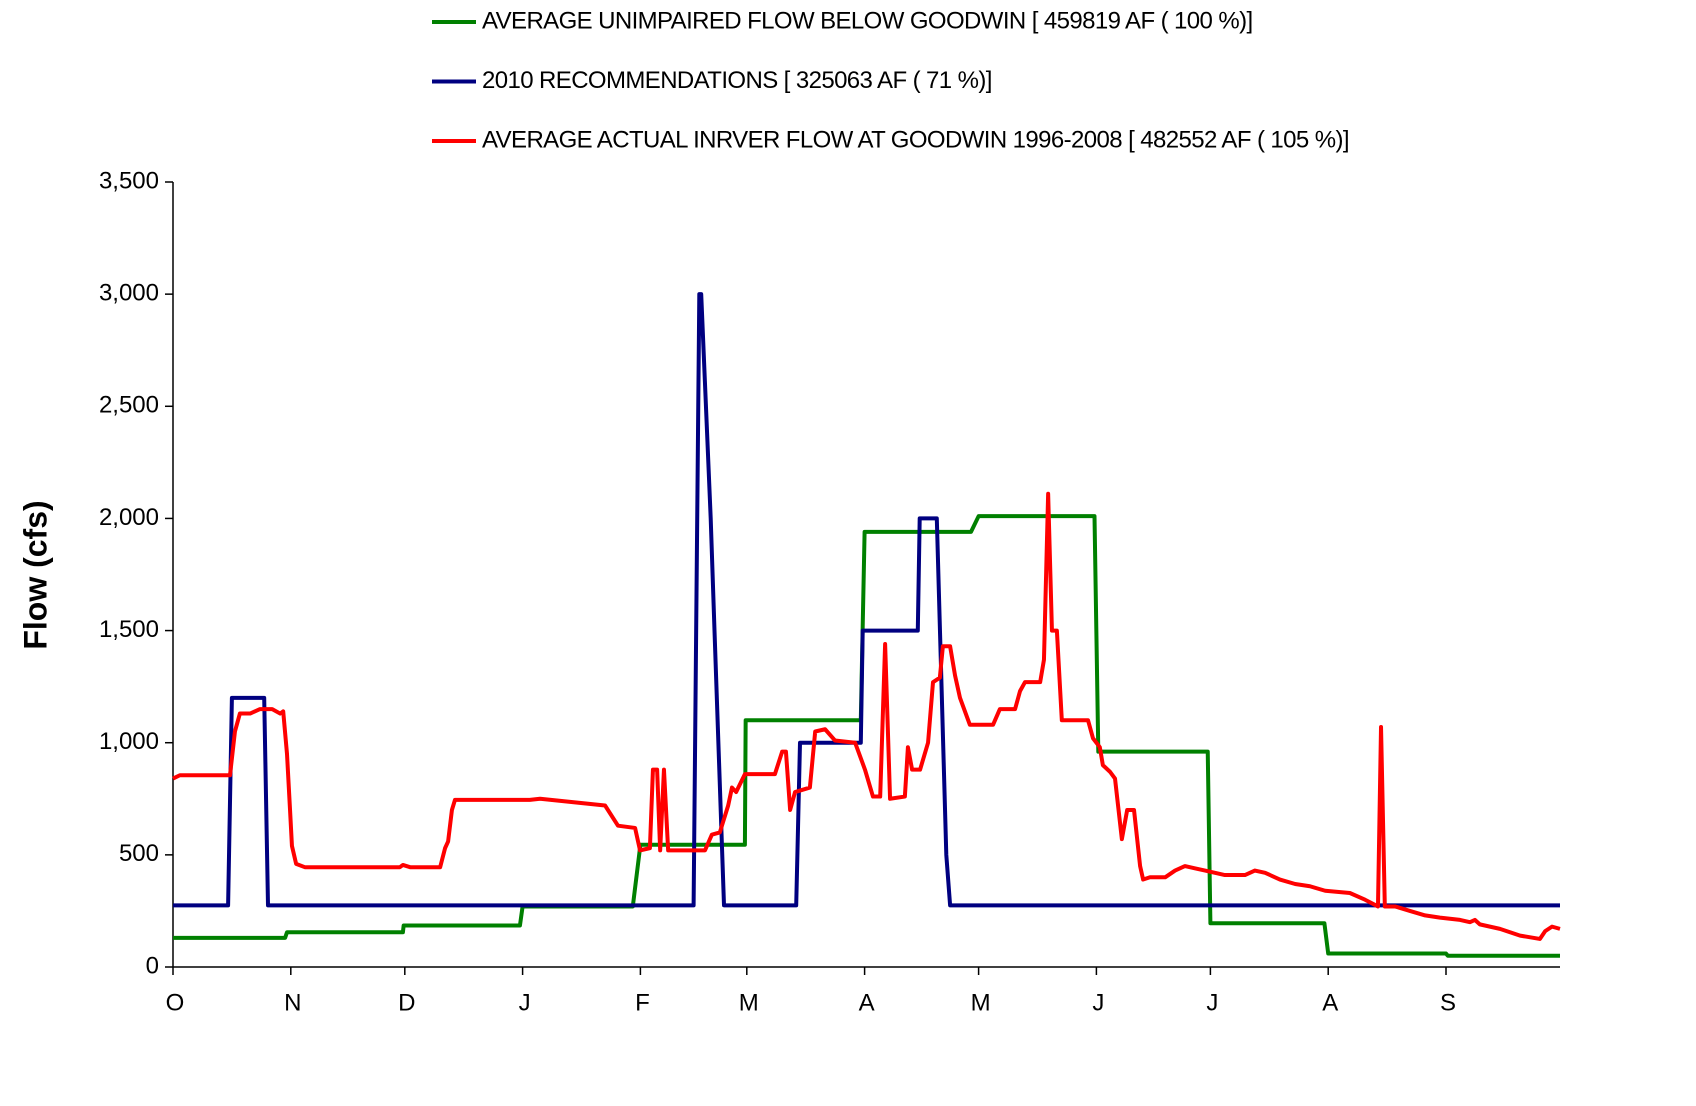 The image size is (1696, 1106). What do you see at coordinates (175, 1002) in the screenshot?
I see `x-tick-label: O` at bounding box center [175, 1002].